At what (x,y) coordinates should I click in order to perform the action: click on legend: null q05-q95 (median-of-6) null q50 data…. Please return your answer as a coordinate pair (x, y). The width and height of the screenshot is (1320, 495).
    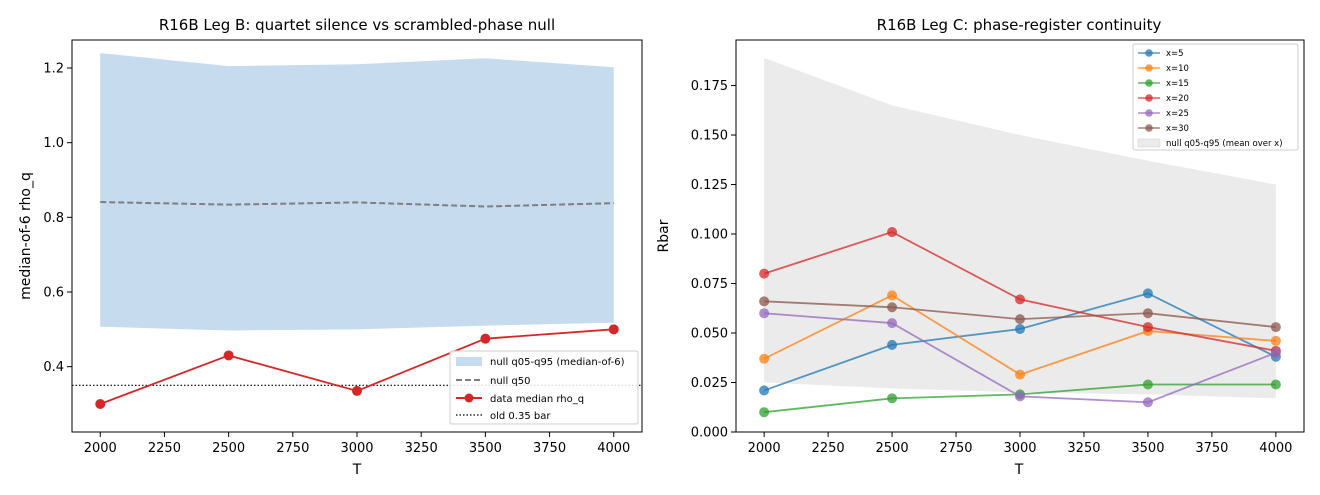
    Looking at the image, I should click on (544, 387).